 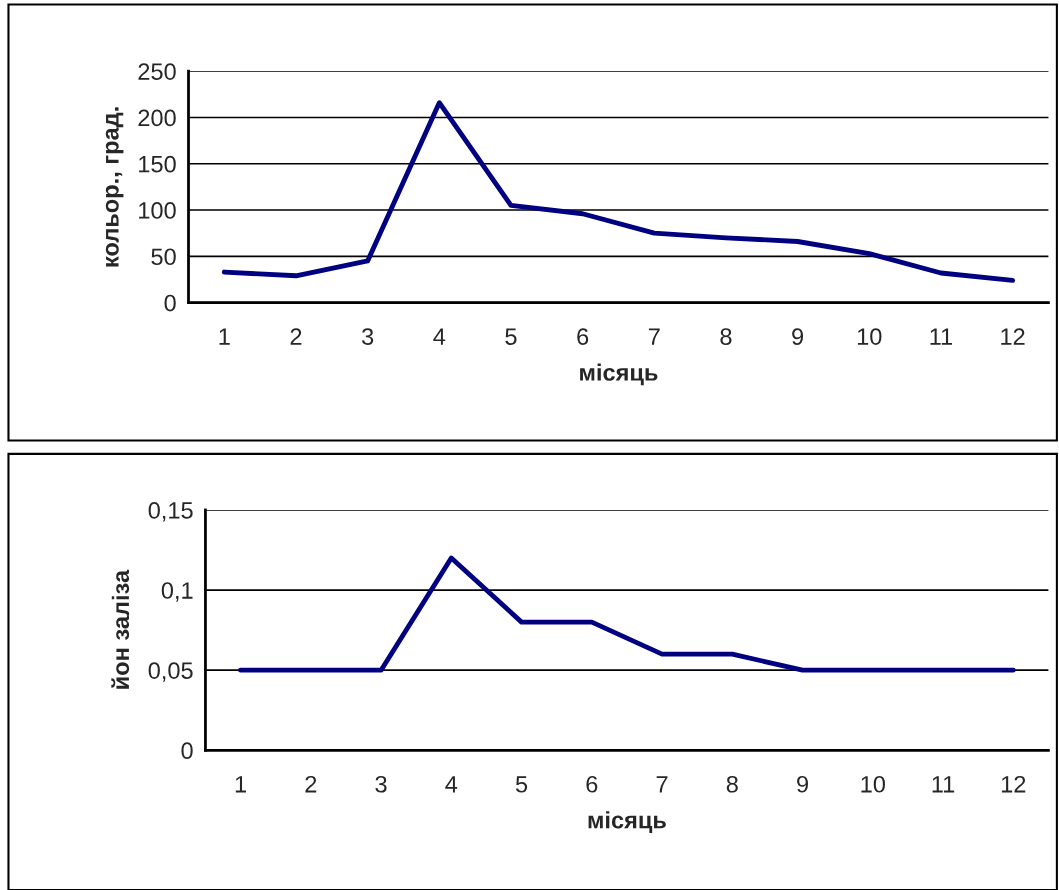 What do you see at coordinates (157, 71) in the screenshot?
I see `y-tick-label: 250` at bounding box center [157, 71].